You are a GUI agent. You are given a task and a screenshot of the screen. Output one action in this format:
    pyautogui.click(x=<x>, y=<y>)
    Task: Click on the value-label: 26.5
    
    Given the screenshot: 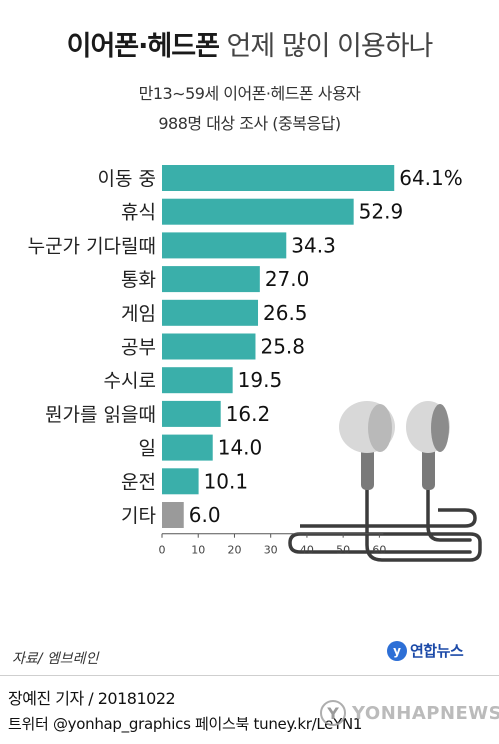 What is the action you would take?
    pyautogui.click(x=285, y=313)
    